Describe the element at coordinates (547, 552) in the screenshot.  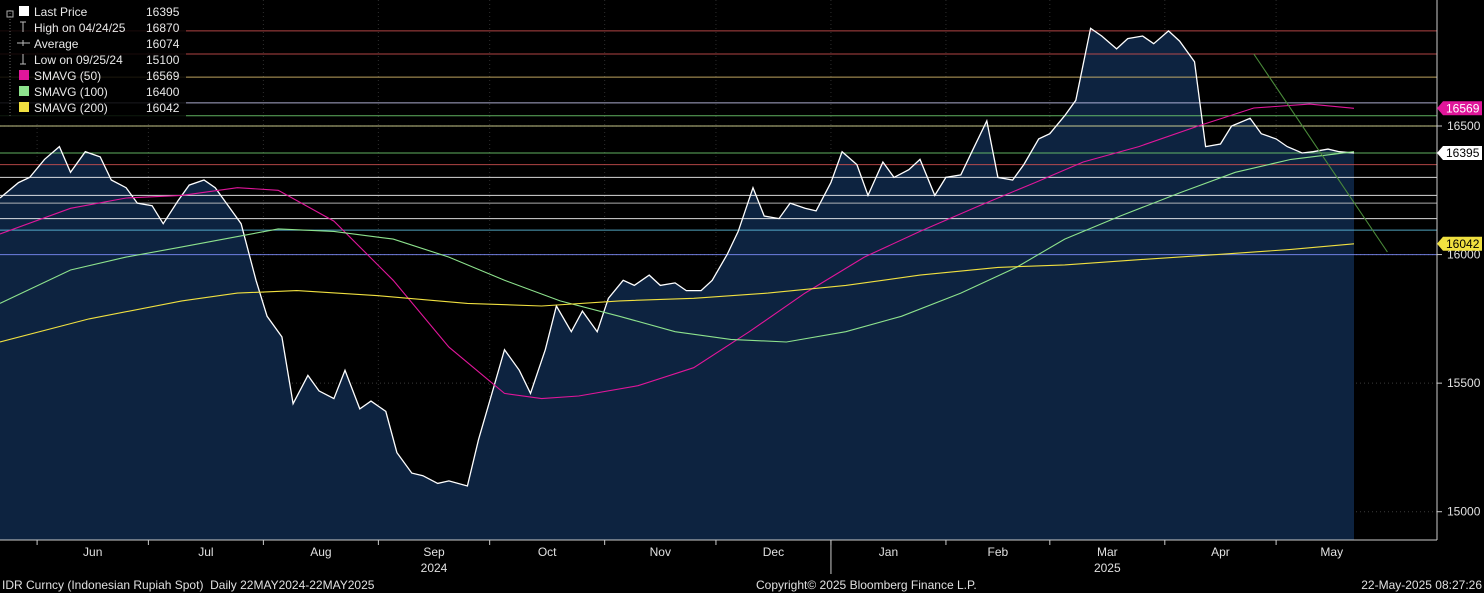
I see `x-tick-label-oct: Oct` at that location.